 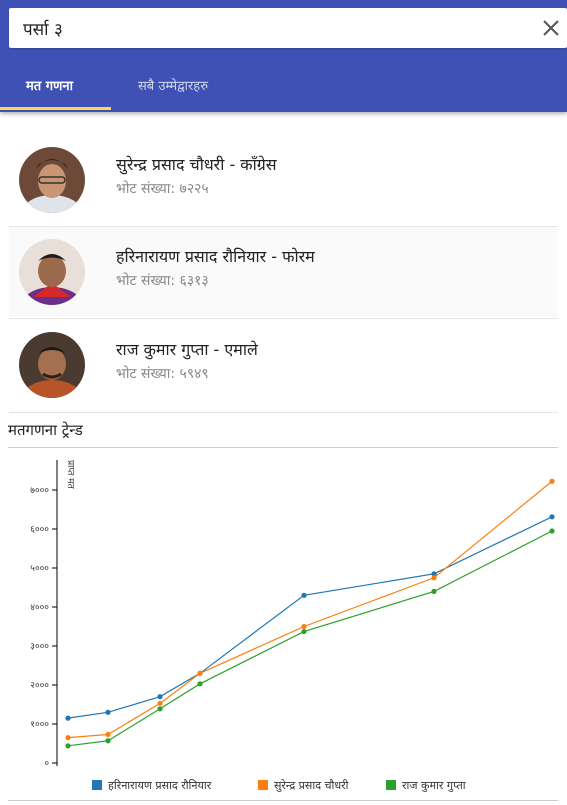 I want to click on app-header: पर्सा ३ मत गणना सबै उम्मेद्वारहरु, so click(x=283, y=56).